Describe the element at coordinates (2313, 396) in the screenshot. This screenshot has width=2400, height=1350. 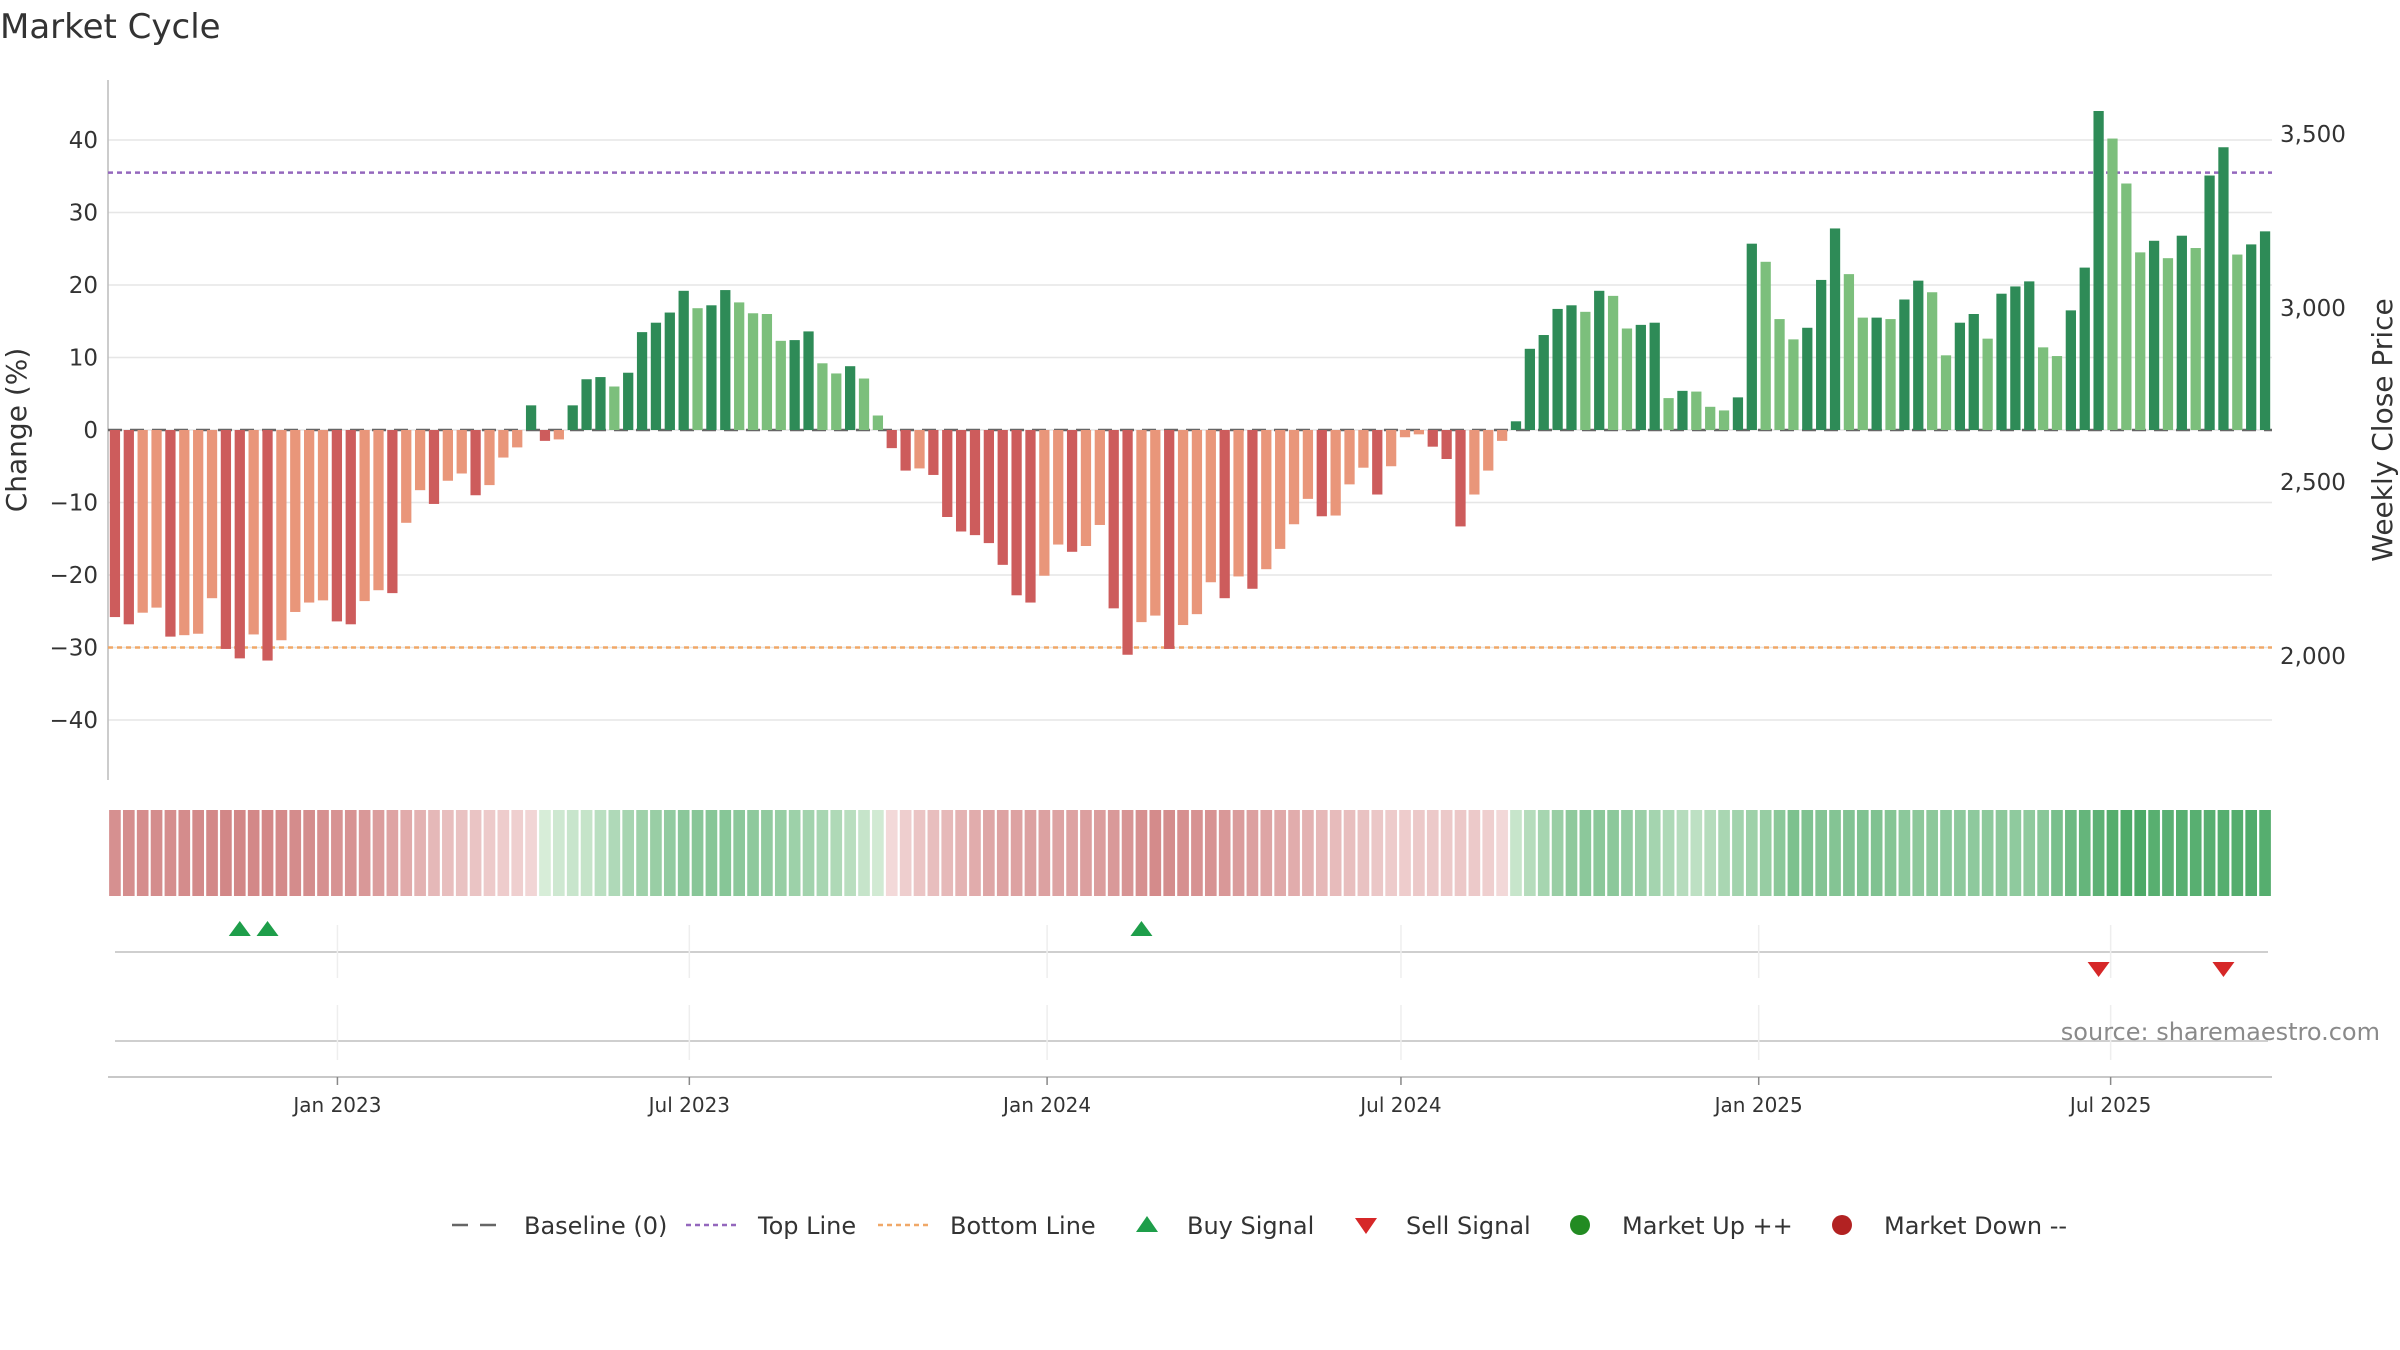
I see `y2-axis-ticks: 2,000 2,500 3,000 3,500` at that location.